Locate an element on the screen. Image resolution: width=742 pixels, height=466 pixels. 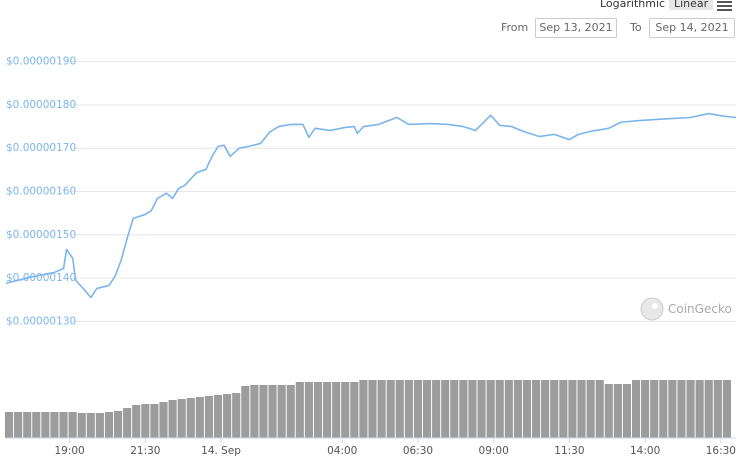
x-tick-label: 19:00 is located at coordinates (69, 451).